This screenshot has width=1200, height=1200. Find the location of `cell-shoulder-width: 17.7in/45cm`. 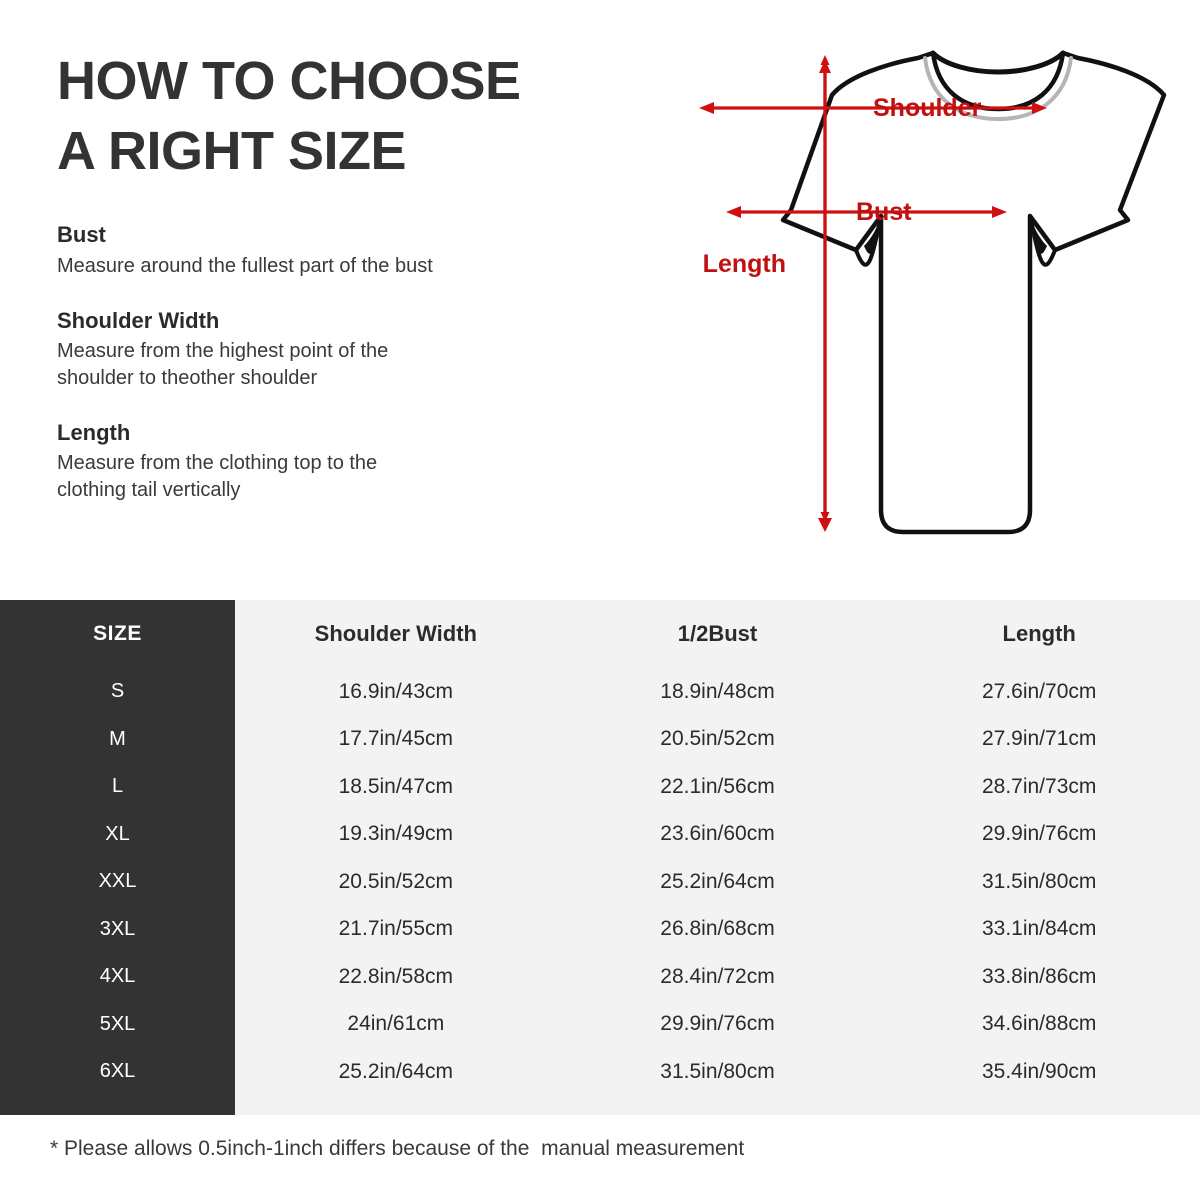

cell-shoulder-width: 17.7in/45cm is located at coordinates (396, 739).